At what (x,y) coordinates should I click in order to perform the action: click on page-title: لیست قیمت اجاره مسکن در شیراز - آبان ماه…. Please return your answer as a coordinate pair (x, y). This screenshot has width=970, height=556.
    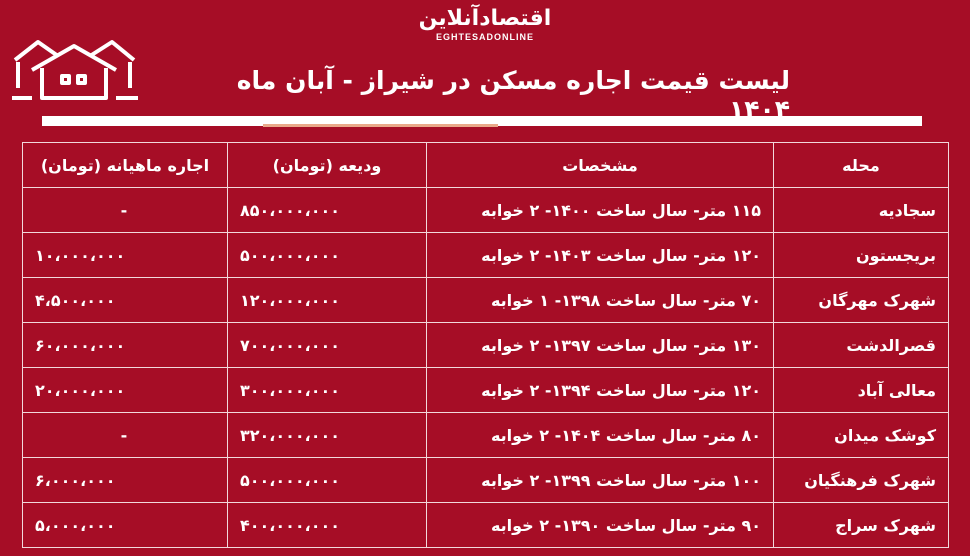
    Looking at the image, I should click on (513, 95).